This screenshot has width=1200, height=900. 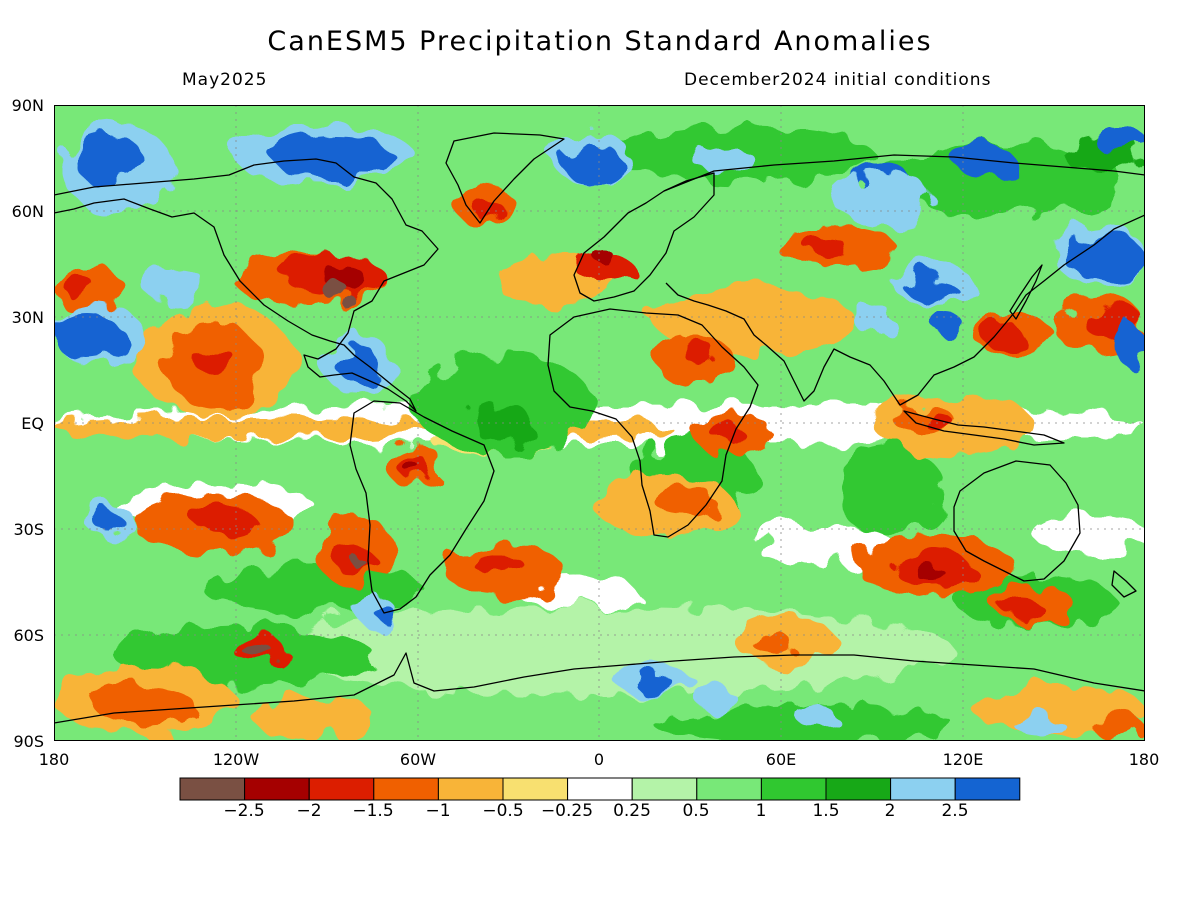 What do you see at coordinates (955, 811) in the screenshot?
I see `colorbar-label-12: 2.5` at bounding box center [955, 811].